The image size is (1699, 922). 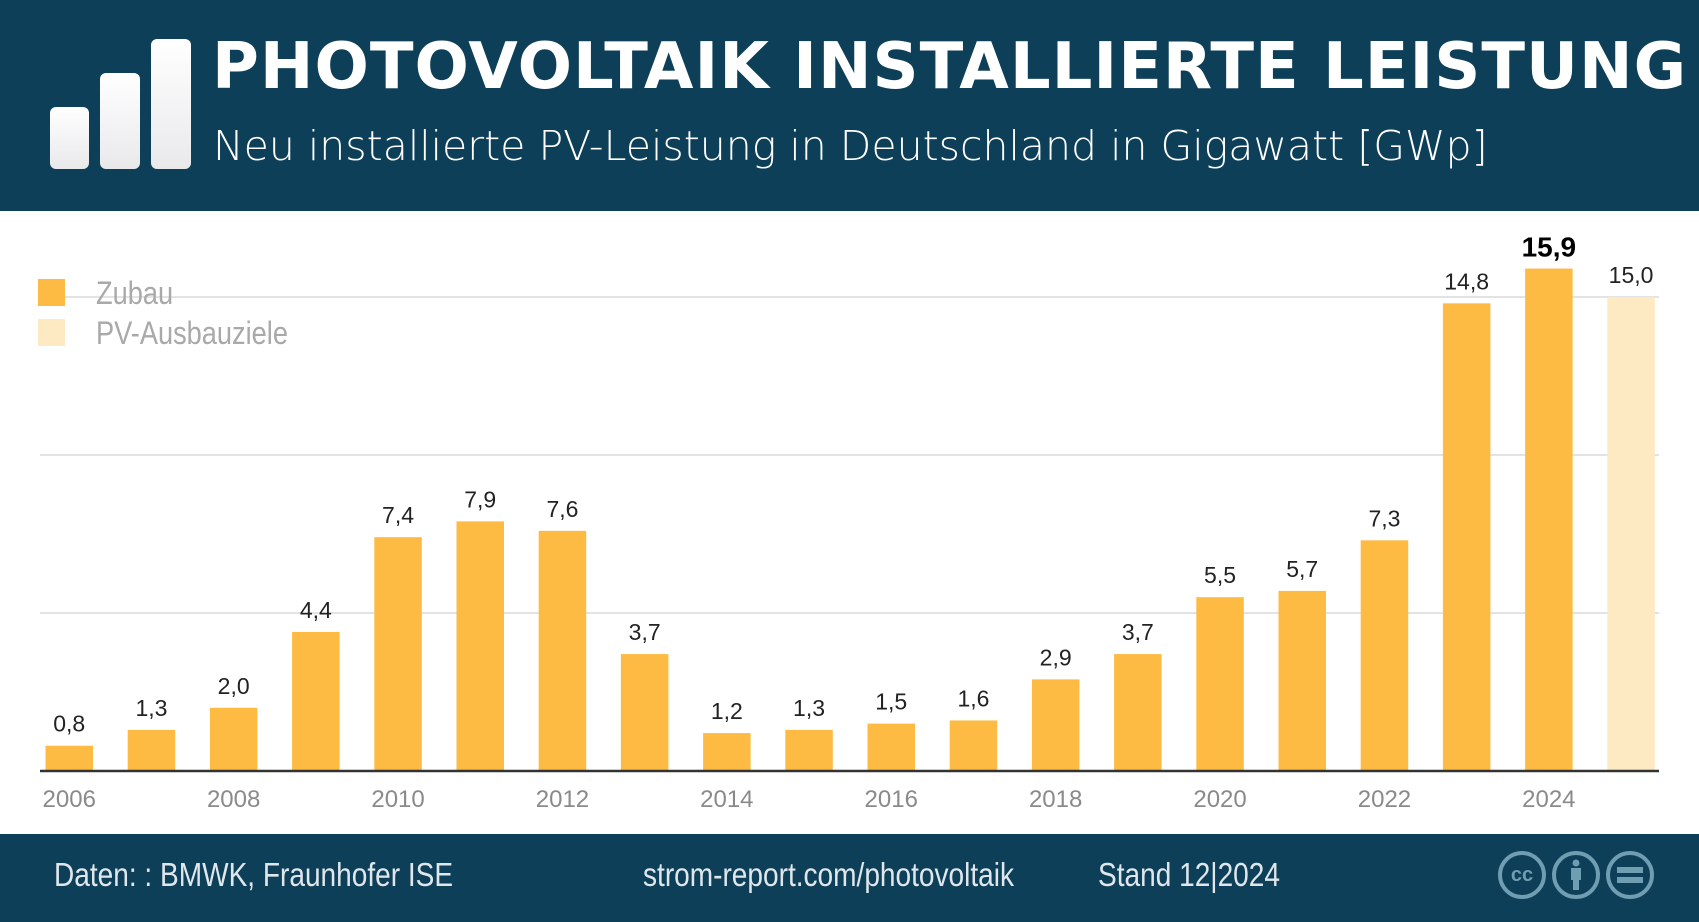 I want to click on data-label-2014: 1,2, so click(x=727, y=711).